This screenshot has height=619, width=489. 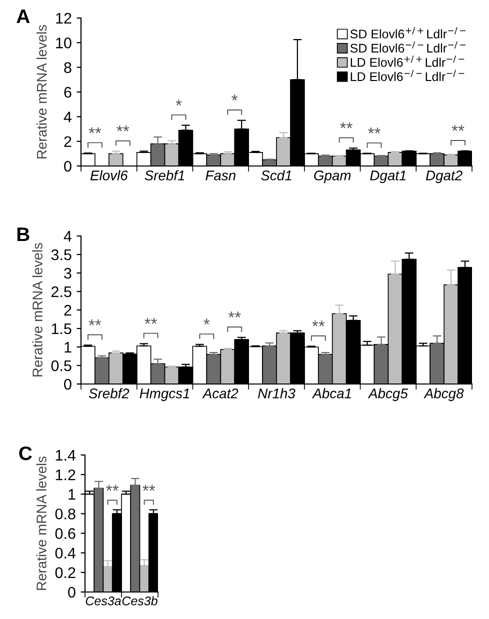 I want to click on chart-title: B, so click(x=23, y=235).